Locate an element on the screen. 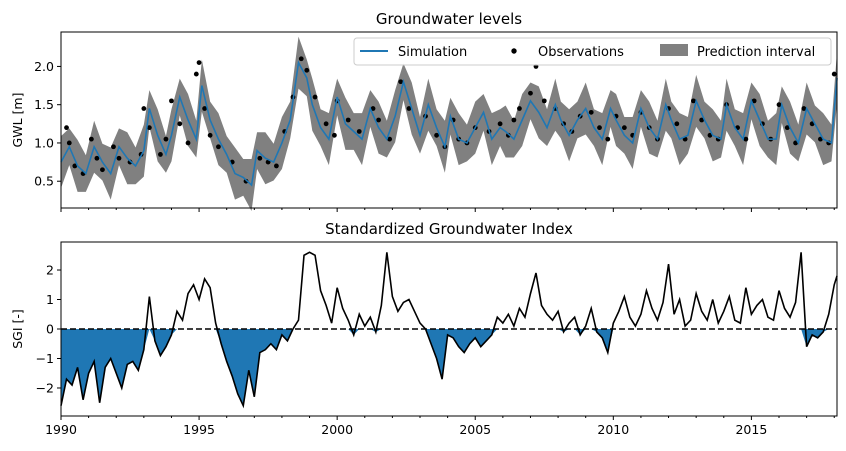 This screenshot has height=451, width=846. sgi-ytick-label: 0 is located at coordinates (50, 329).